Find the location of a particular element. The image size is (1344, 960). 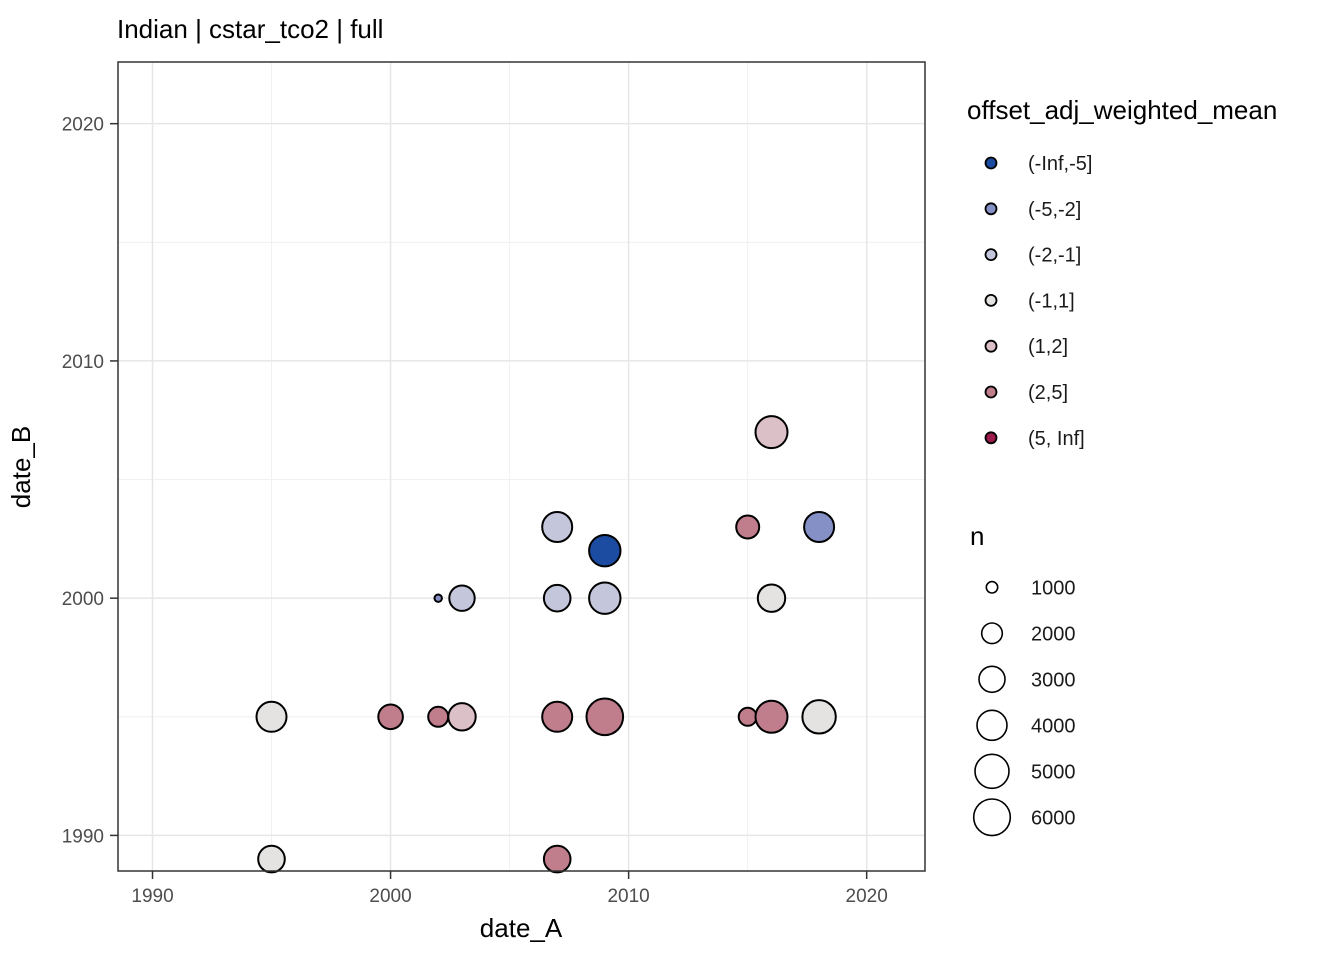

x-tick-label: 1990 is located at coordinates (152, 896).